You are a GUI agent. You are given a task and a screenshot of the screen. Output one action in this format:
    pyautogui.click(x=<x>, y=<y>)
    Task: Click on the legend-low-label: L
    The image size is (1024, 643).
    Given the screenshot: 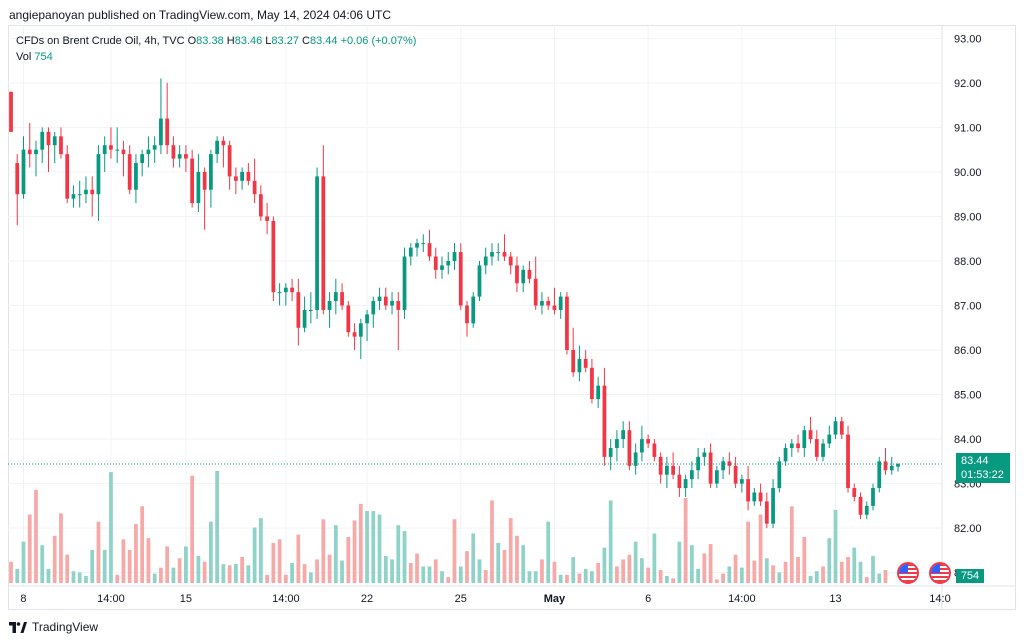 What is the action you would take?
    pyautogui.click(x=268, y=41)
    